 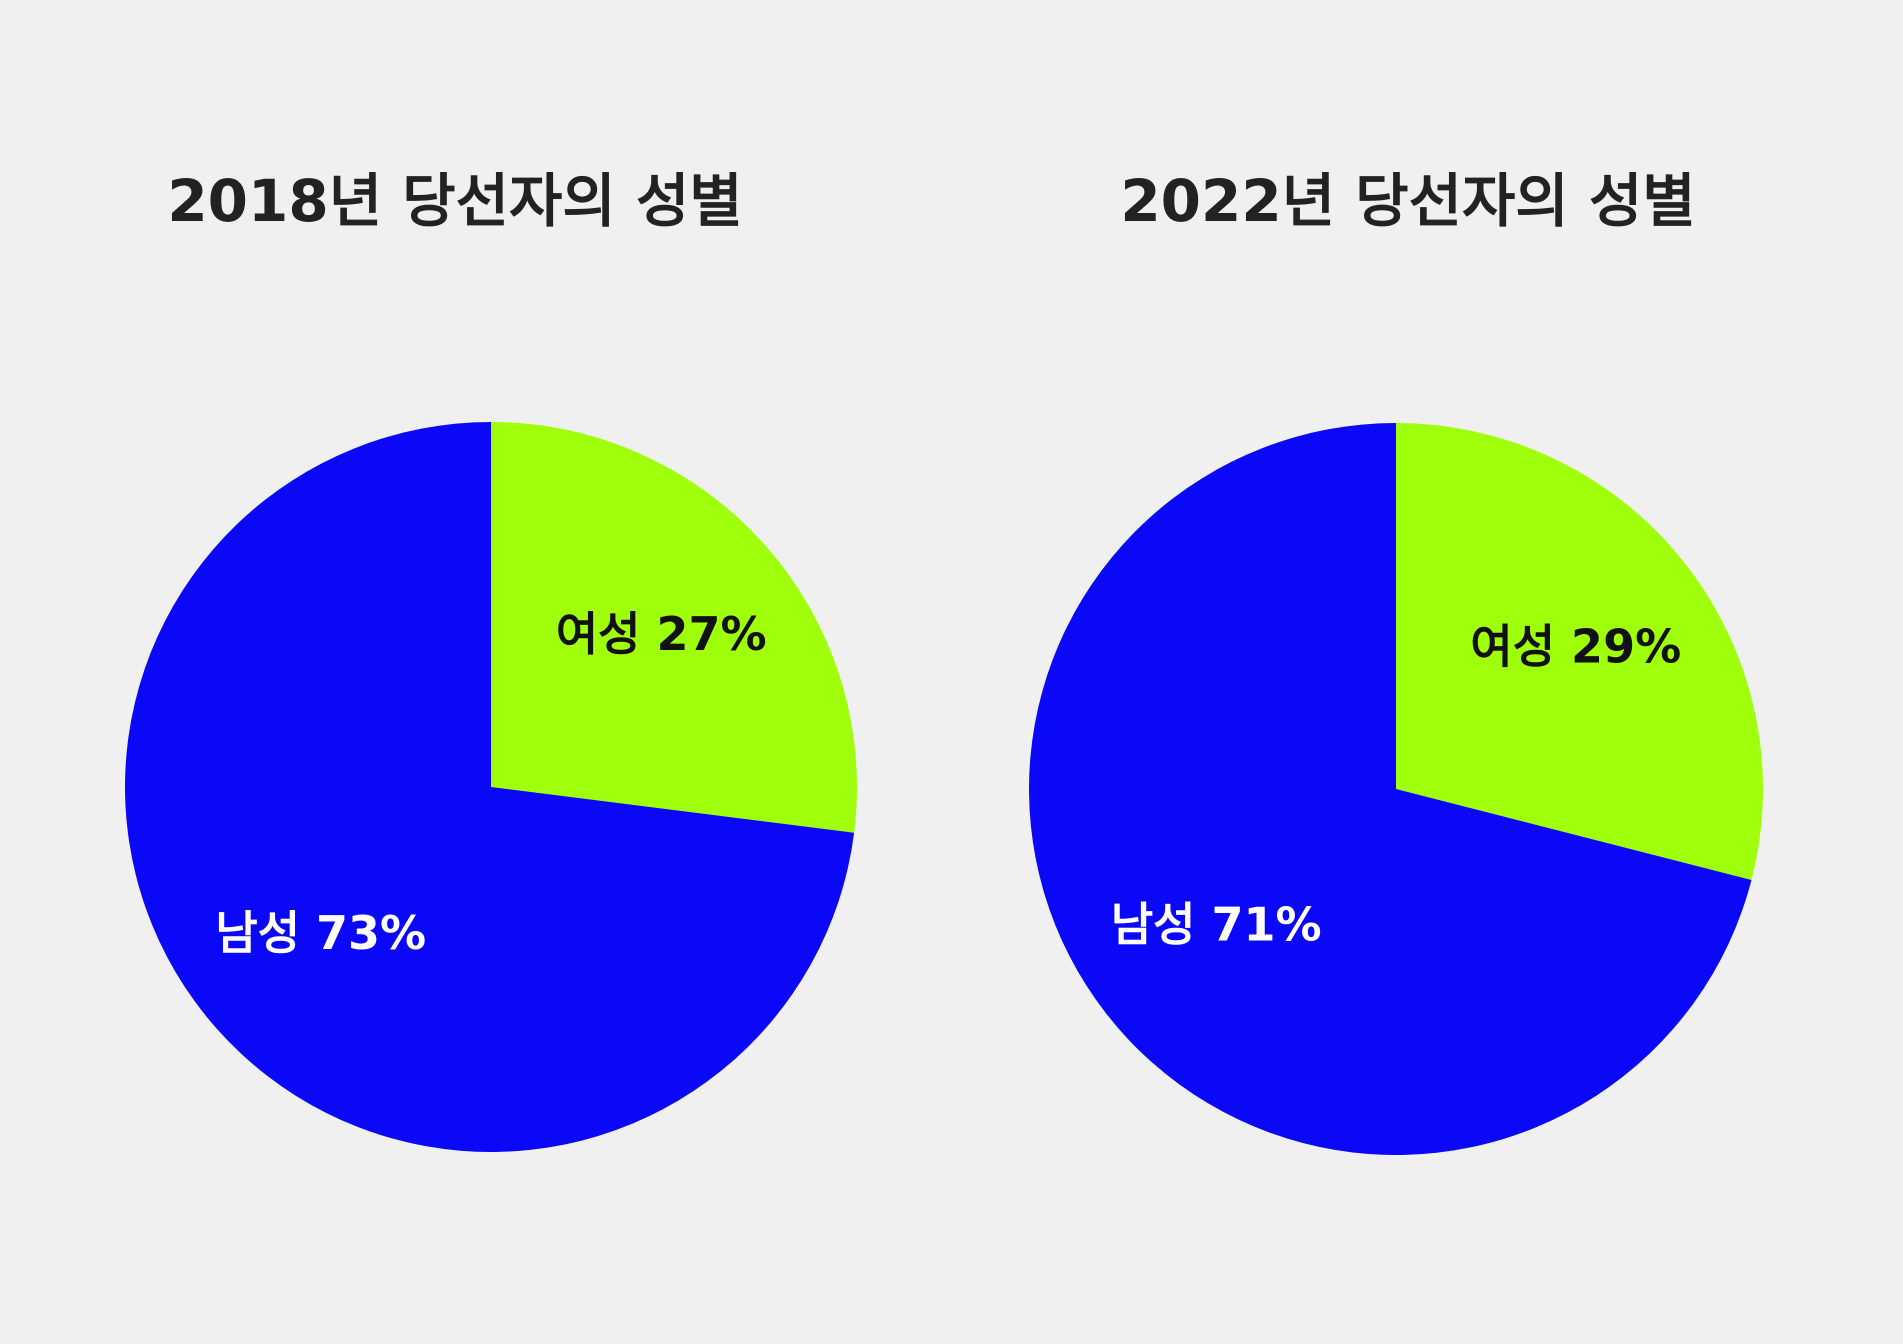 What do you see at coordinates (320, 933) in the screenshot?
I see `slice-label-male: 남성 73%` at bounding box center [320, 933].